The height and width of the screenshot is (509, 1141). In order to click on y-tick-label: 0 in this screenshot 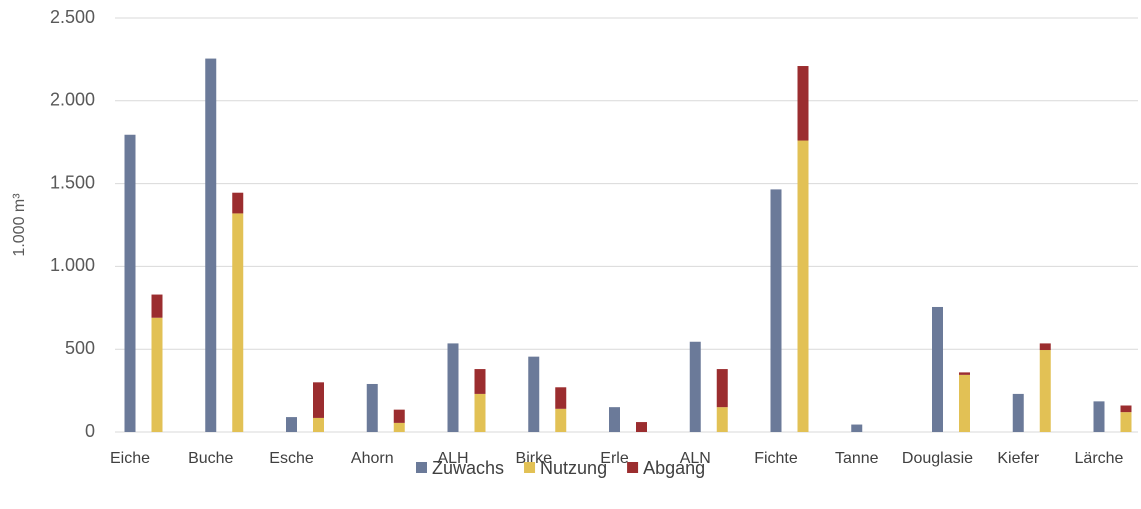, I will do `click(90, 431)`.